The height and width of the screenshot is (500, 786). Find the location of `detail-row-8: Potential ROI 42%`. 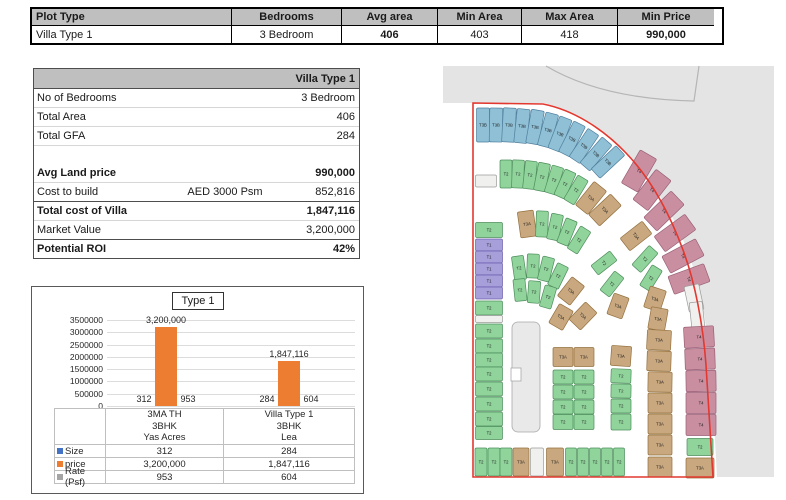

detail-row-8: Potential ROI 42% is located at coordinates (196, 248).